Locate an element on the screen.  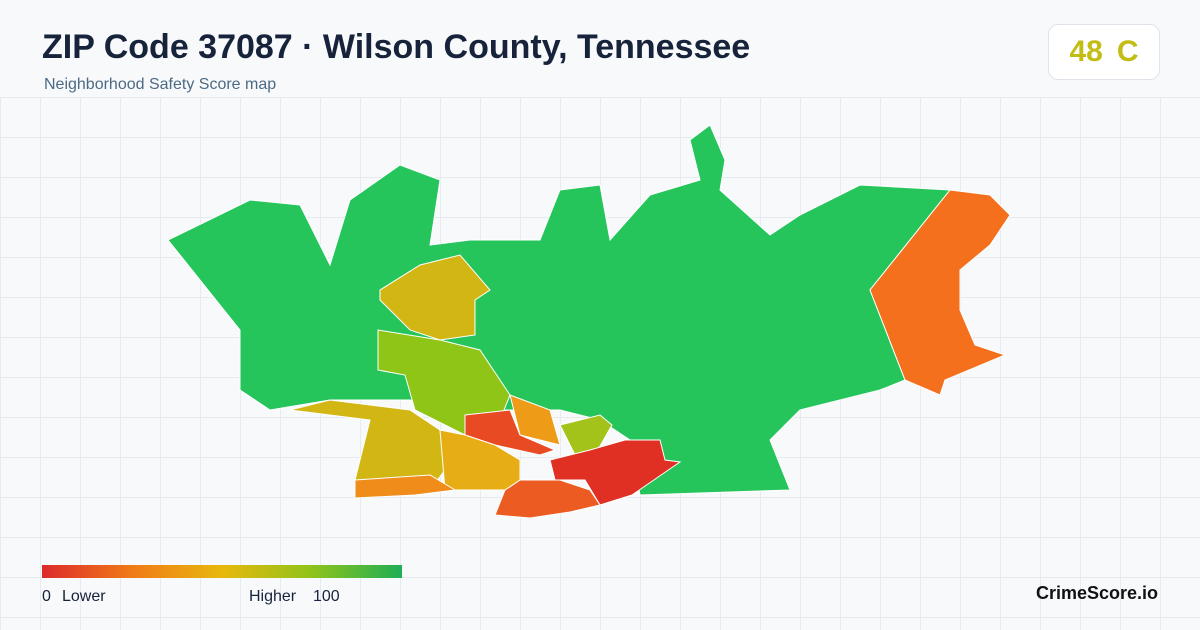
legend-max: 100 is located at coordinates (326, 596).